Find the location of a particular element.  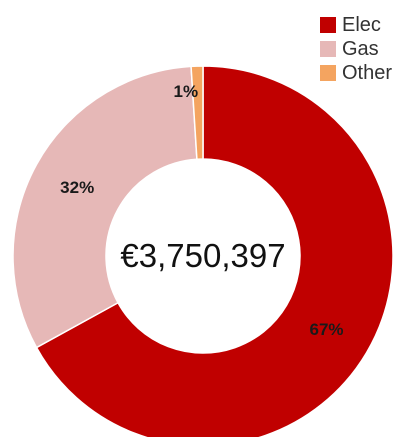

legend-label-elec: Elec is located at coordinates (361, 25).